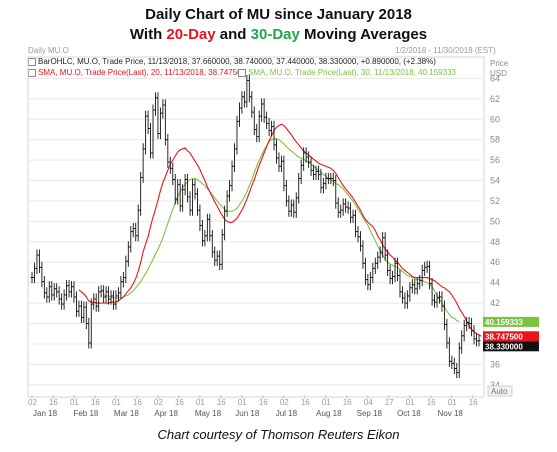 This screenshot has width=557, height=452. Describe the element at coordinates (278, 434) in the screenshot. I see `chart-caption: Chart courtesy of Thomson Reuters Eikon` at that location.